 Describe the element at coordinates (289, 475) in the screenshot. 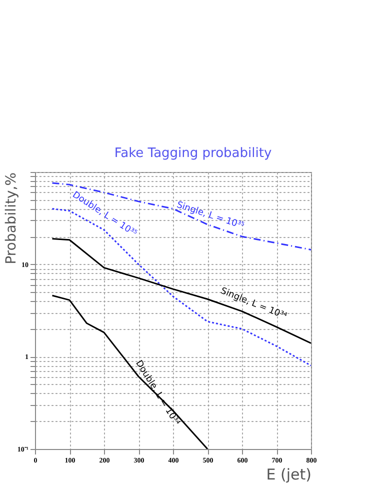

I see `x-axis-title: E (jet)` at that location.